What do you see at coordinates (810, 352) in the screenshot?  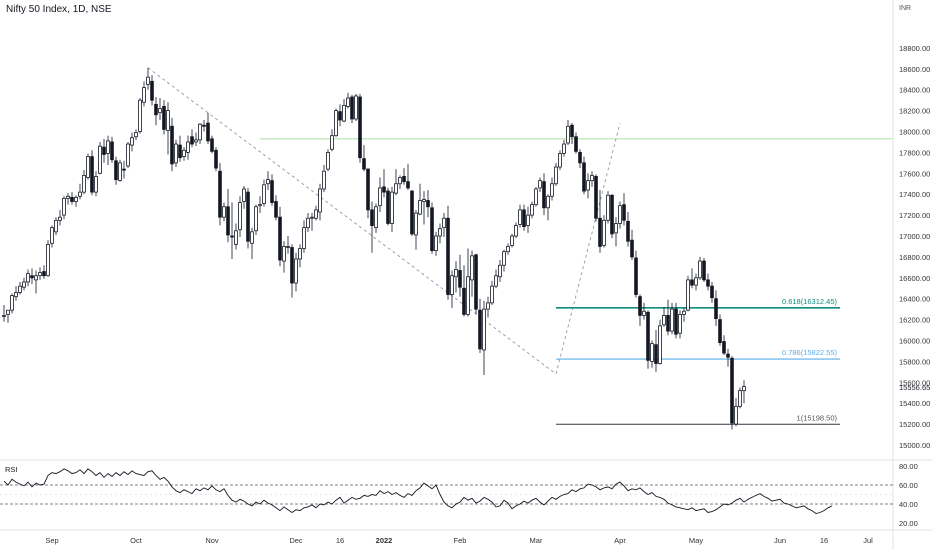 I see `fib-level-label: 0.786(15822.55)` at bounding box center [810, 352].